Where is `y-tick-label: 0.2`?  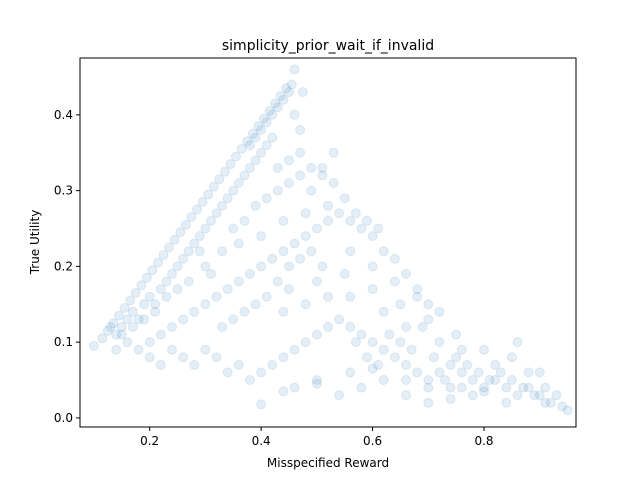
y-tick-label: 0.2 is located at coordinates (63, 266).